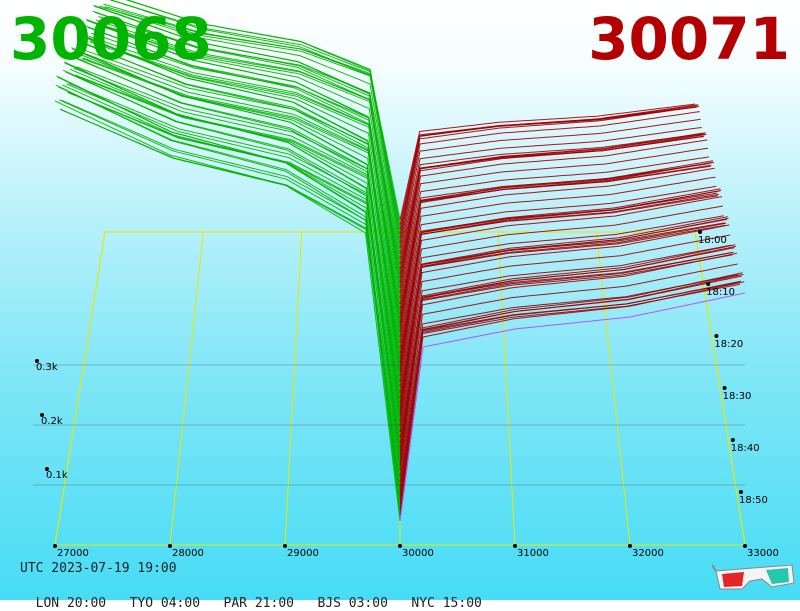  What do you see at coordinates (763, 553) in the screenshot?
I see `price-tick-label: 33000` at bounding box center [763, 553].